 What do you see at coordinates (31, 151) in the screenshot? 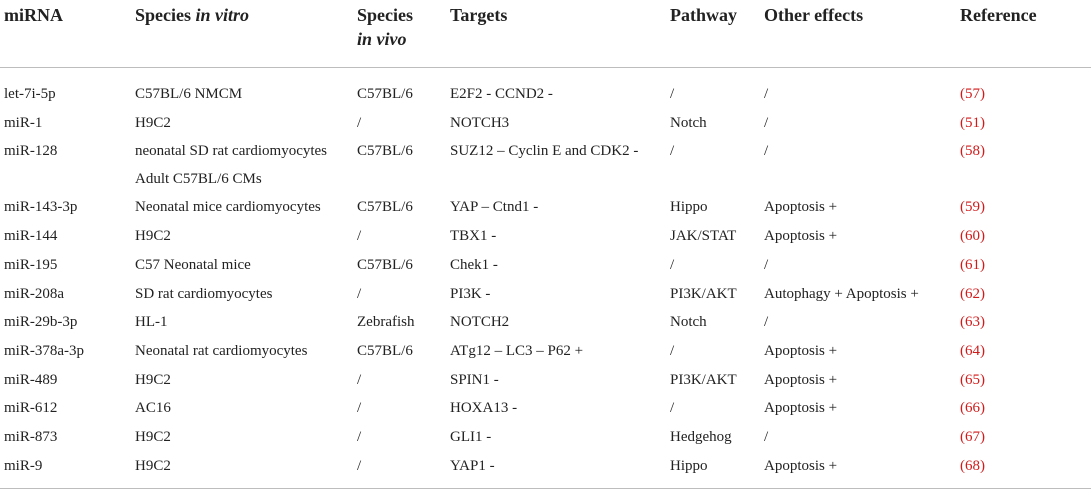
I see `cell-mirna: miR-128` at bounding box center [31, 151].